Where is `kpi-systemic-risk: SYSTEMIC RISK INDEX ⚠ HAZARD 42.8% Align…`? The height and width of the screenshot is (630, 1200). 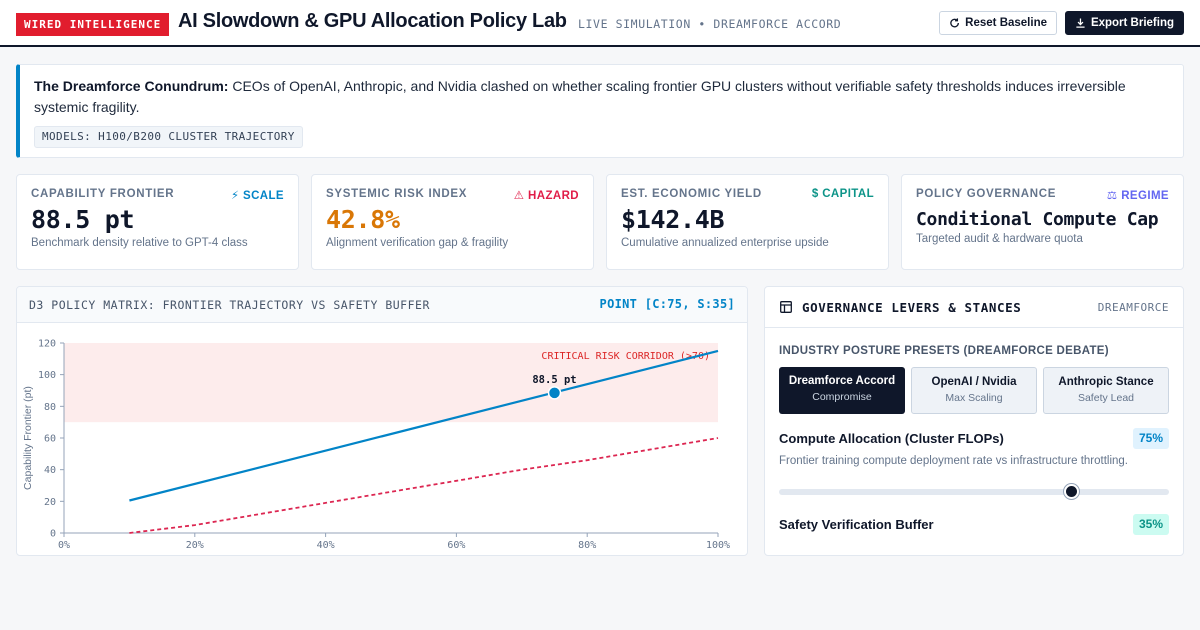
kpi-systemic-risk: SYSTEMIC RISK INDEX ⚠ HAZARD 42.8% Align… is located at coordinates (452, 222).